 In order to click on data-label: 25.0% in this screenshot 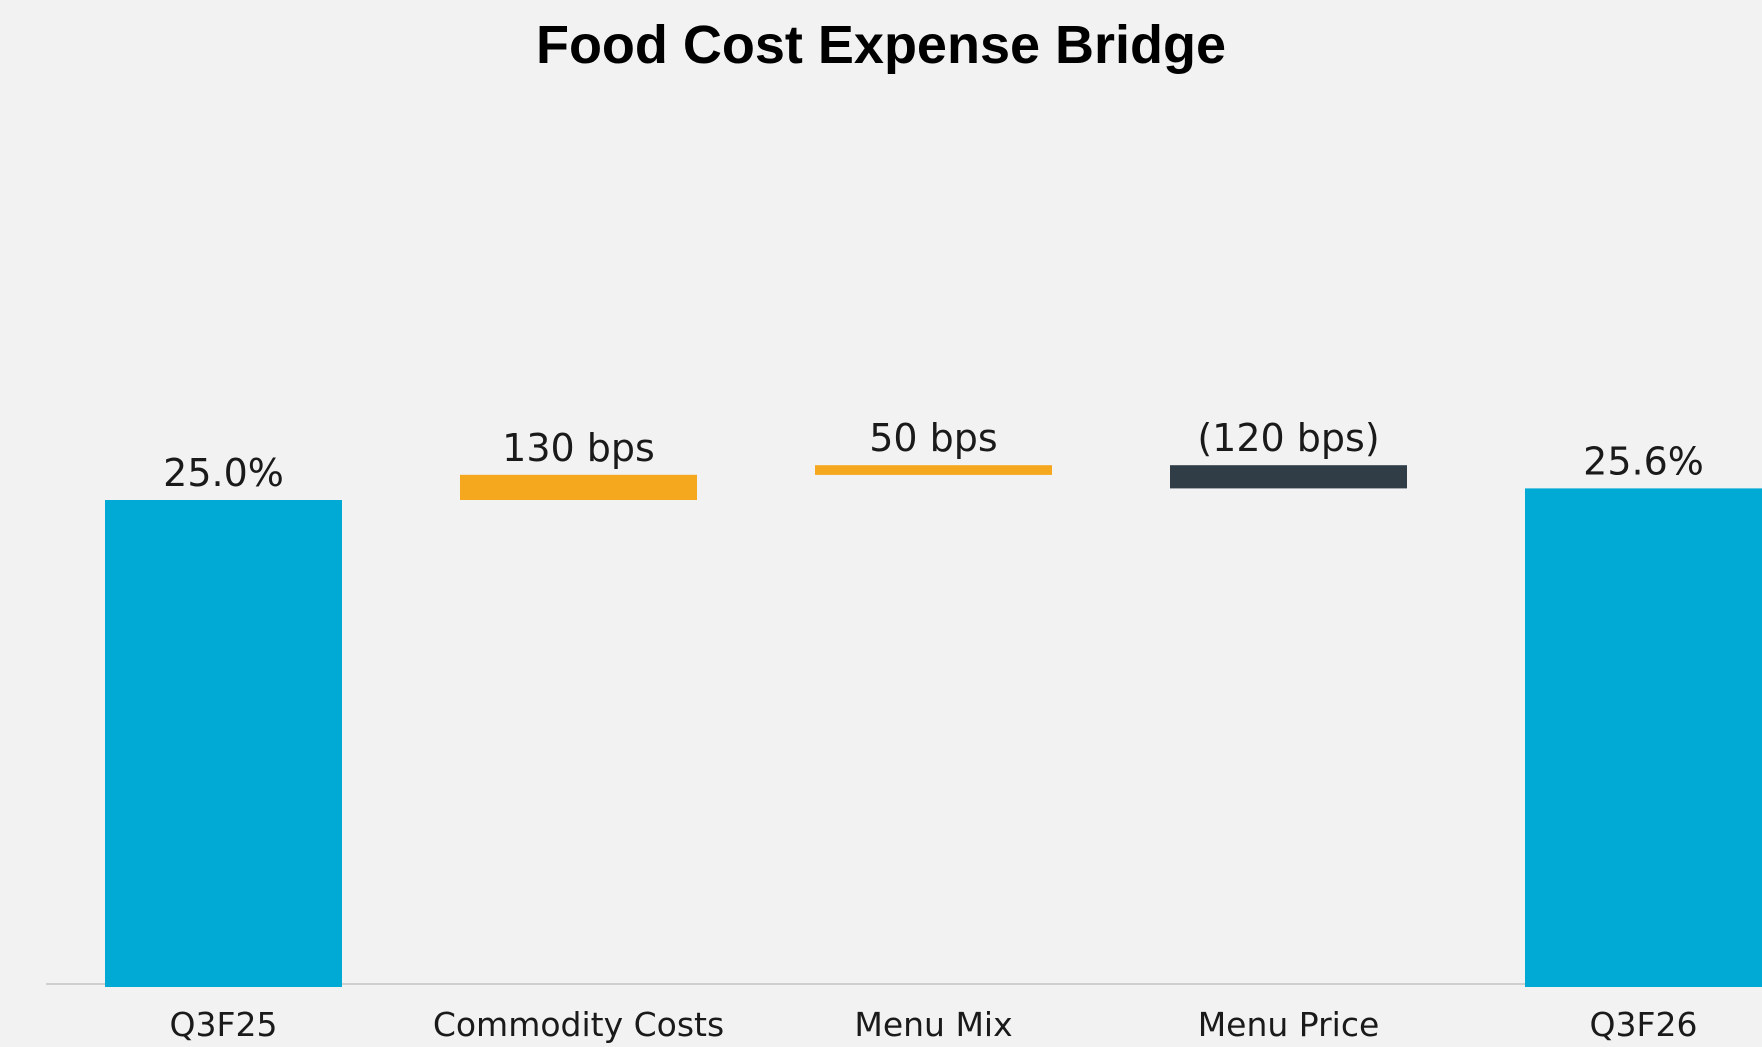, I will do `click(223, 473)`.